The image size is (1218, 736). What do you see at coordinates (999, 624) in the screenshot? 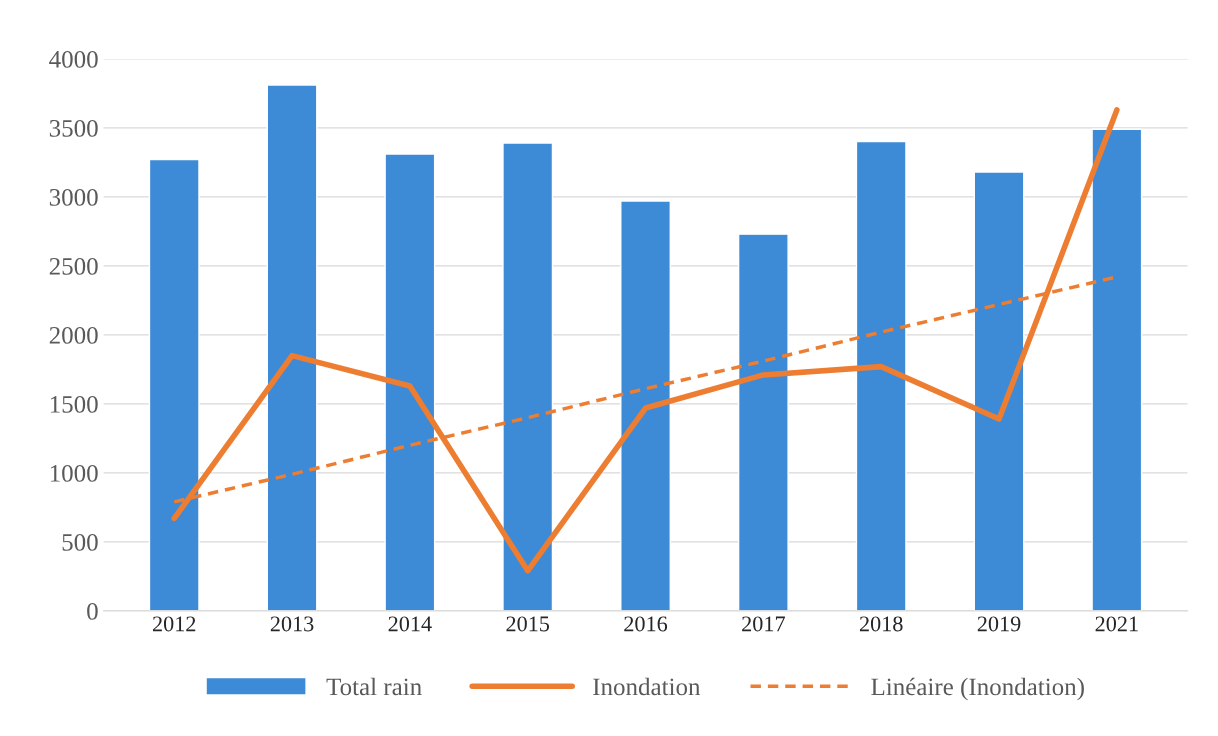
I see `x-tick-label: 2019` at bounding box center [999, 624].